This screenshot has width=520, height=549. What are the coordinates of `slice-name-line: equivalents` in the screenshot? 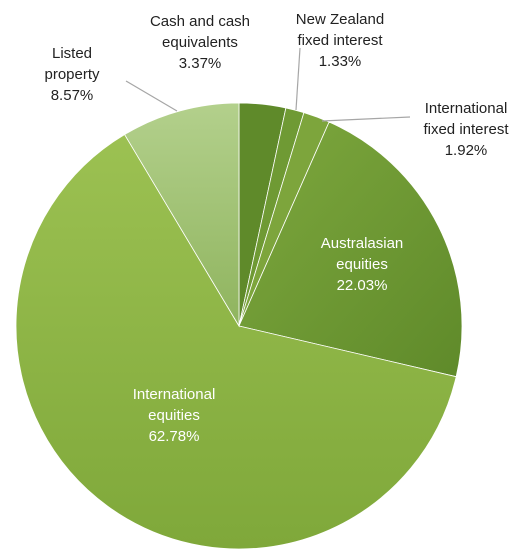 It's located at (200, 42).